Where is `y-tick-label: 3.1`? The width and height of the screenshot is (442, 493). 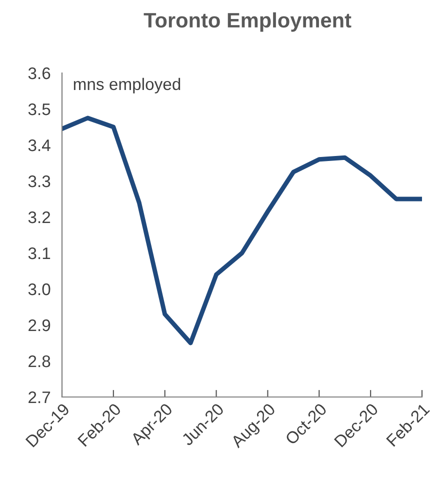 y-tick-label: 3.1 is located at coordinates (39, 253).